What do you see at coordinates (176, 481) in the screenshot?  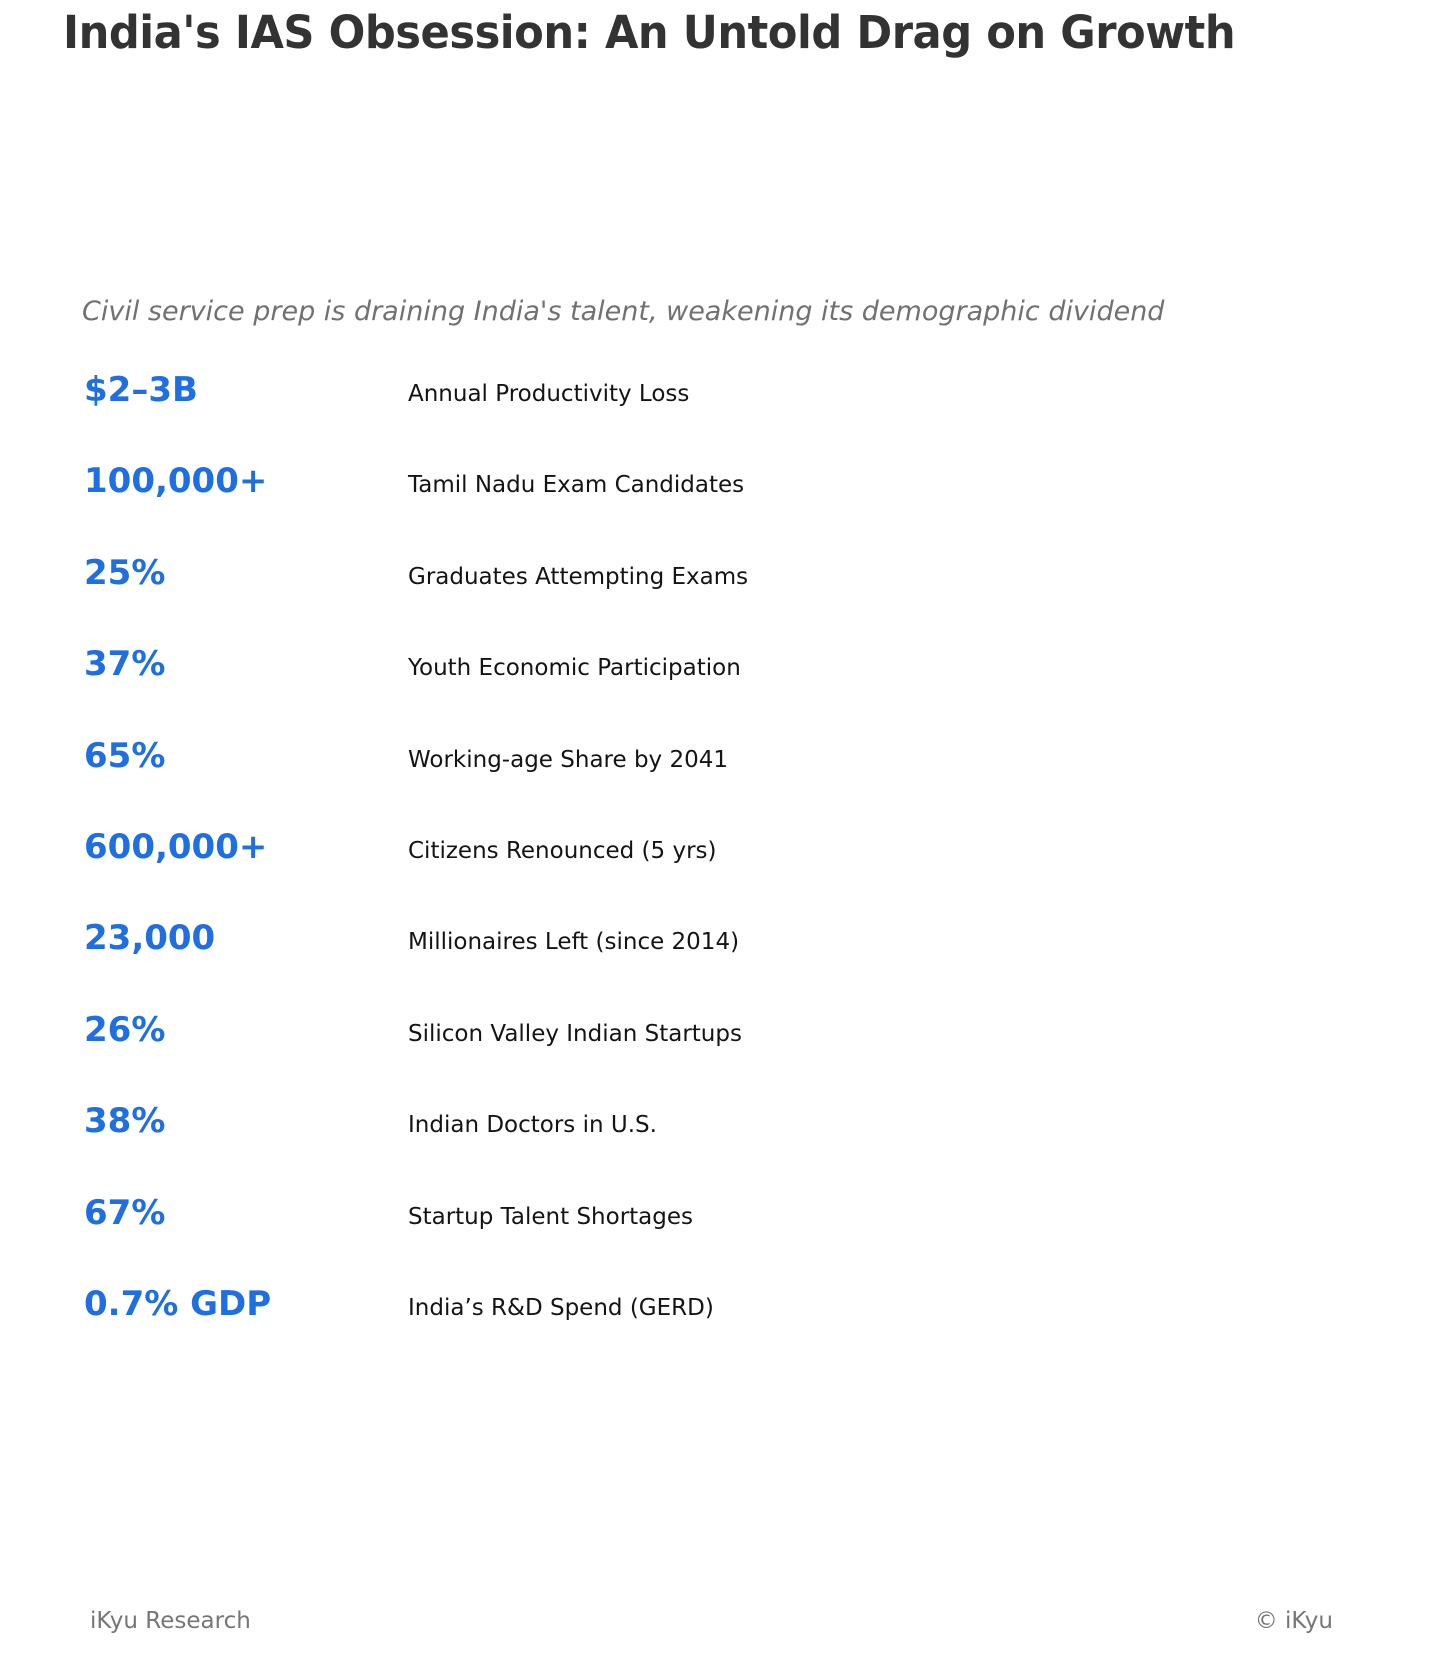 I see `stat-value: 100,000+` at bounding box center [176, 481].